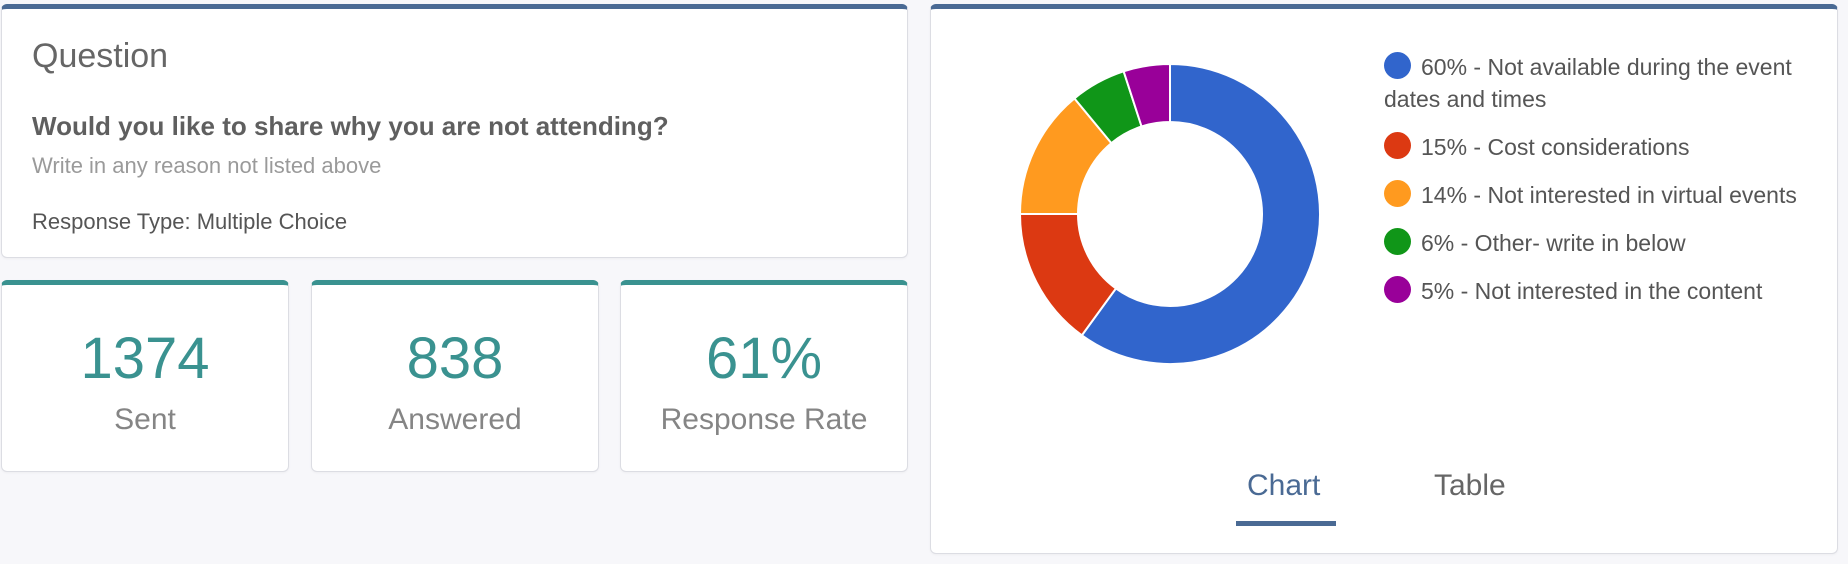  I want to click on stat-card-sent: 1374 Sent, so click(145, 376).